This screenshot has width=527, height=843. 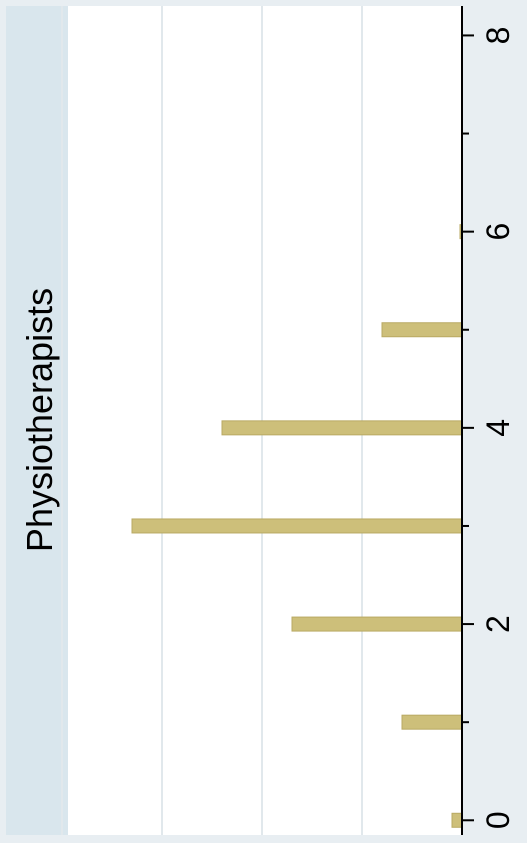 I want to click on tick-label-4: 4, so click(x=498, y=428).